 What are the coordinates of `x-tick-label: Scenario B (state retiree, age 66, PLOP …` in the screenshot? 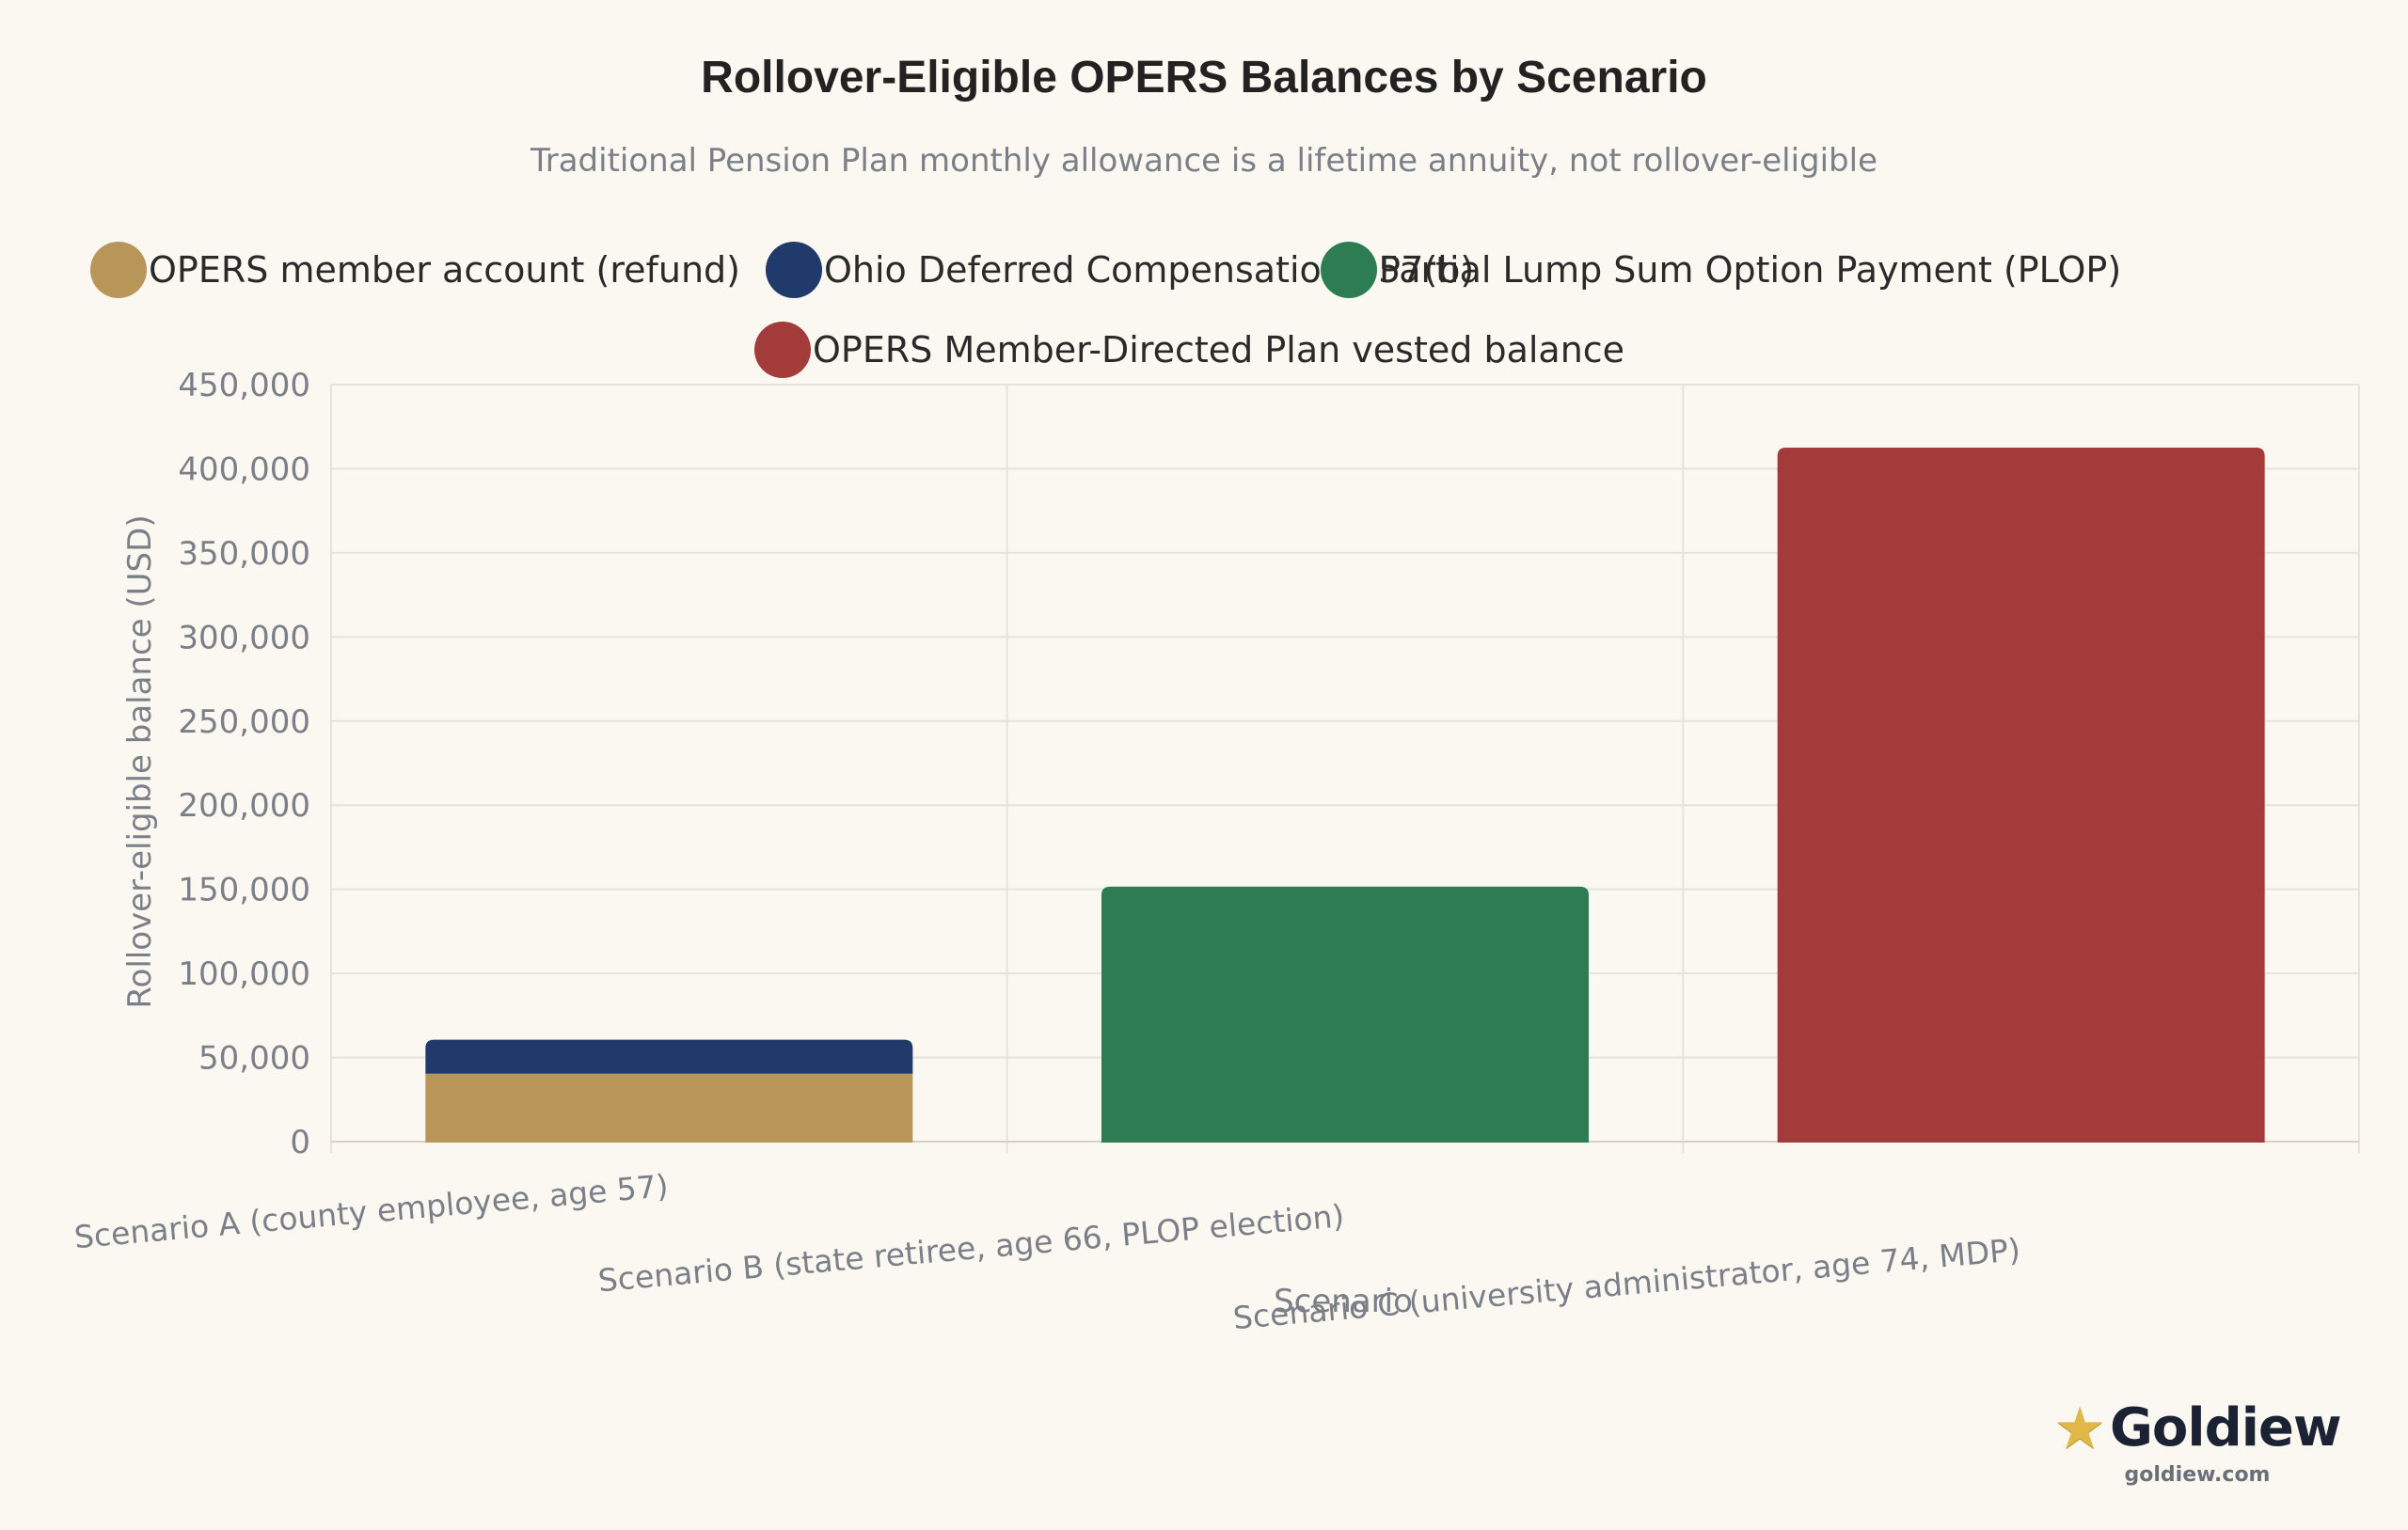 It's located at (971, 1248).